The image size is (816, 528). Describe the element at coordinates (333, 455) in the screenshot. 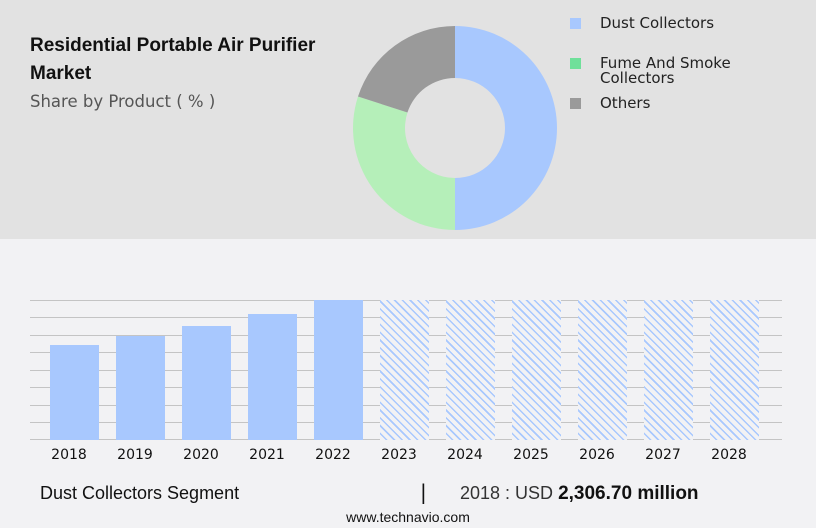

I see `x-axis-label: 2022` at that location.